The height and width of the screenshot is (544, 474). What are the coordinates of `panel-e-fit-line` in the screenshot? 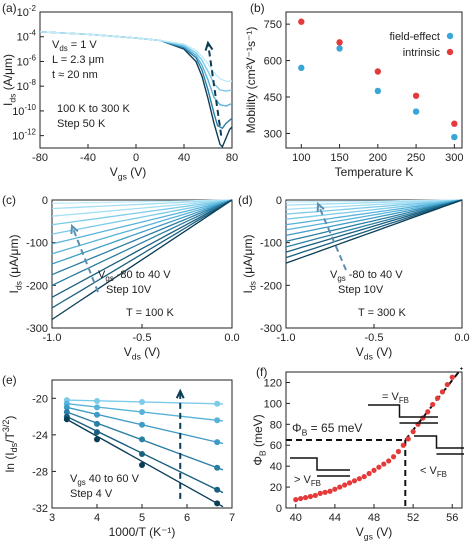 It's located at (144, 462).